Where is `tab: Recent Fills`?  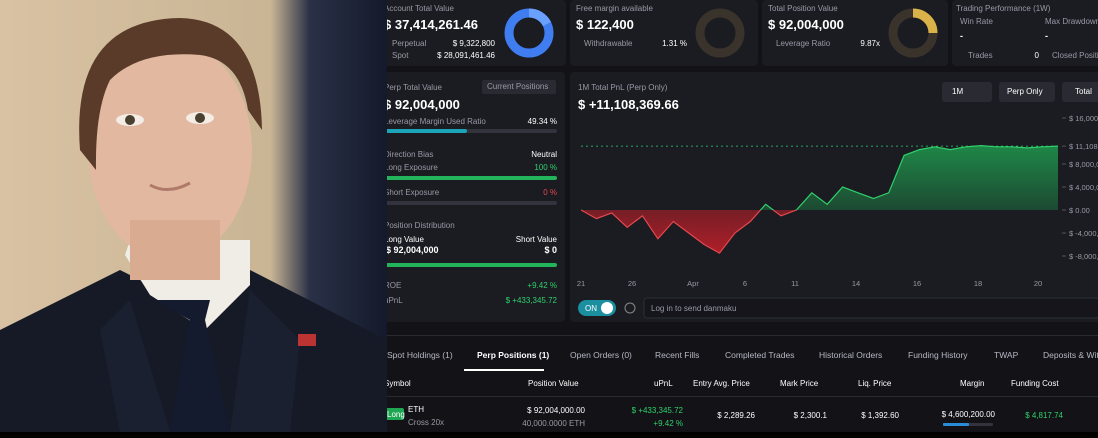
tab: Recent Fills is located at coordinates (677, 355).